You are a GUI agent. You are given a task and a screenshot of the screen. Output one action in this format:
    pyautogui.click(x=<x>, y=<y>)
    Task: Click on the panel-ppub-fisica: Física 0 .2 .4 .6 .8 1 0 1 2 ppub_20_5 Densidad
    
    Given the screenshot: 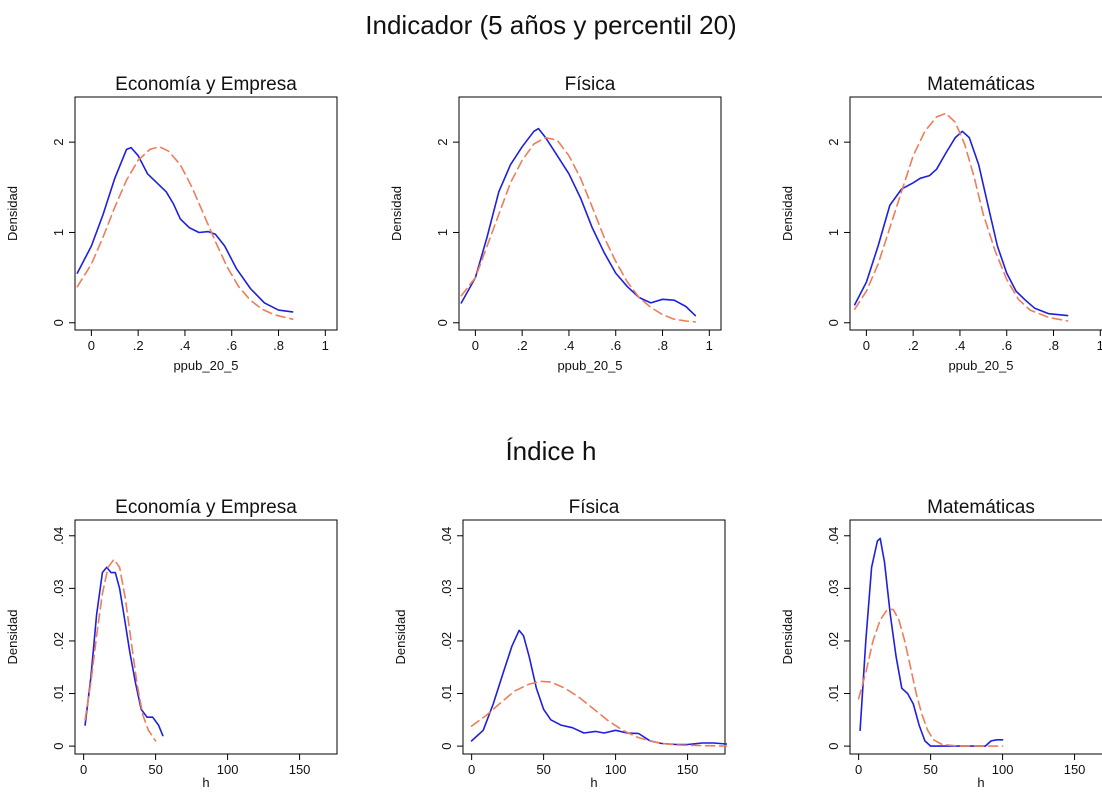 What is the action you would take?
    pyautogui.click(x=550, y=227)
    